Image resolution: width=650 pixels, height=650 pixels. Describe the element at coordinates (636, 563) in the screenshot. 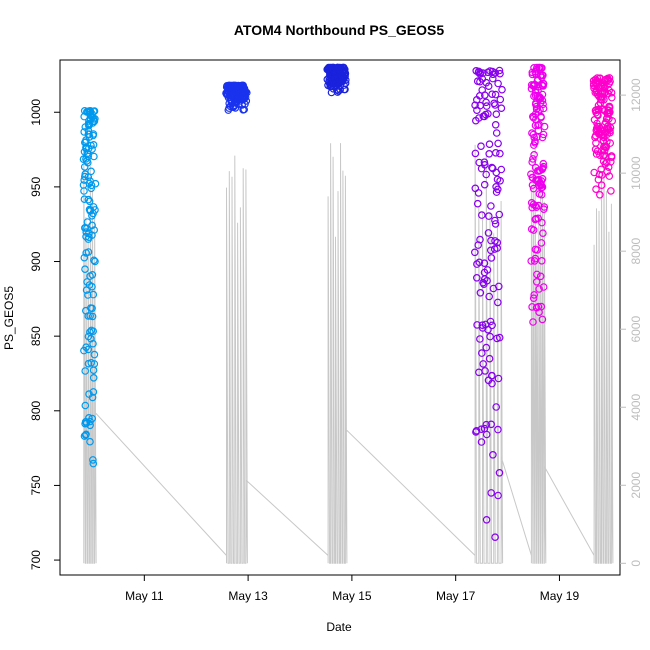

I see `y-right-tick-label: 0` at that location.